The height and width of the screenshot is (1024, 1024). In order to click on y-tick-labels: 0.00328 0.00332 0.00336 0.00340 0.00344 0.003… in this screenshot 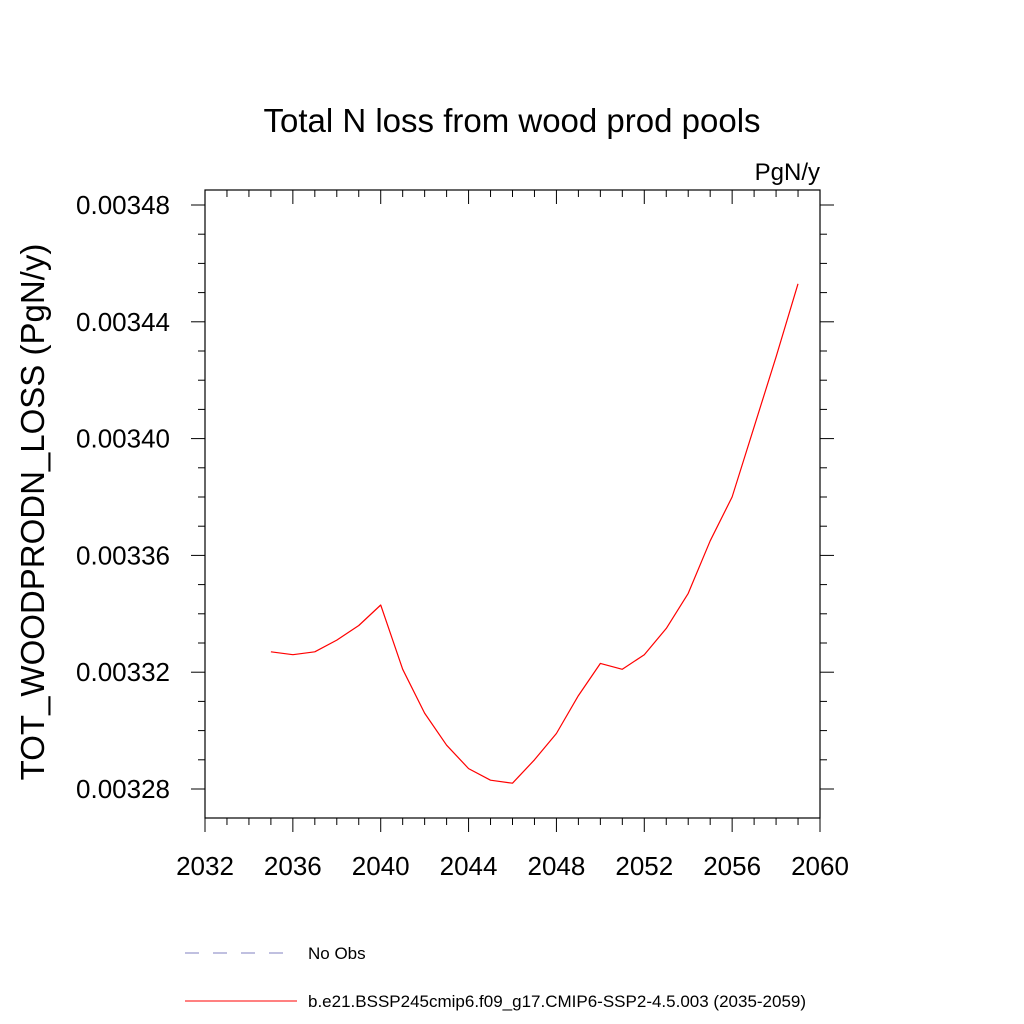, I will do `click(123, 497)`.